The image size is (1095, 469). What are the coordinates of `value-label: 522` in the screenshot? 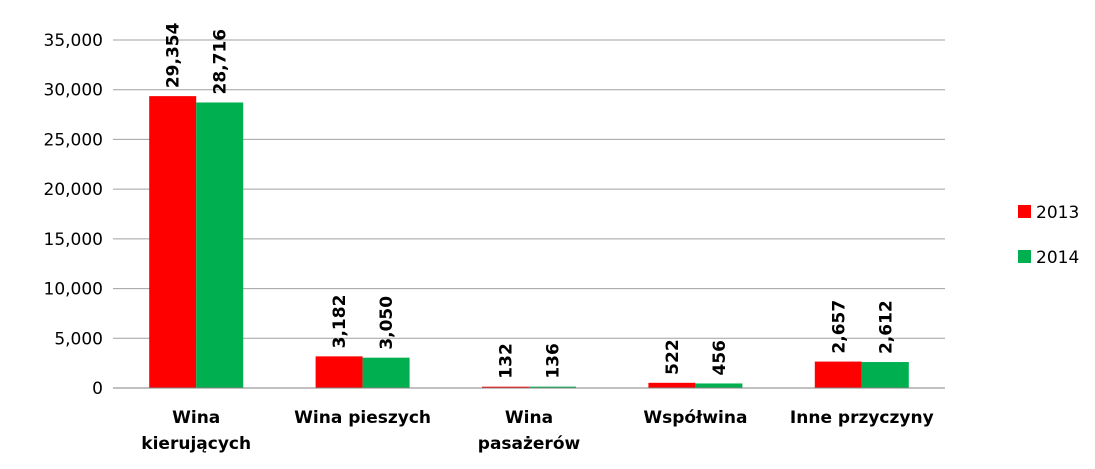 It's located at (673, 357).